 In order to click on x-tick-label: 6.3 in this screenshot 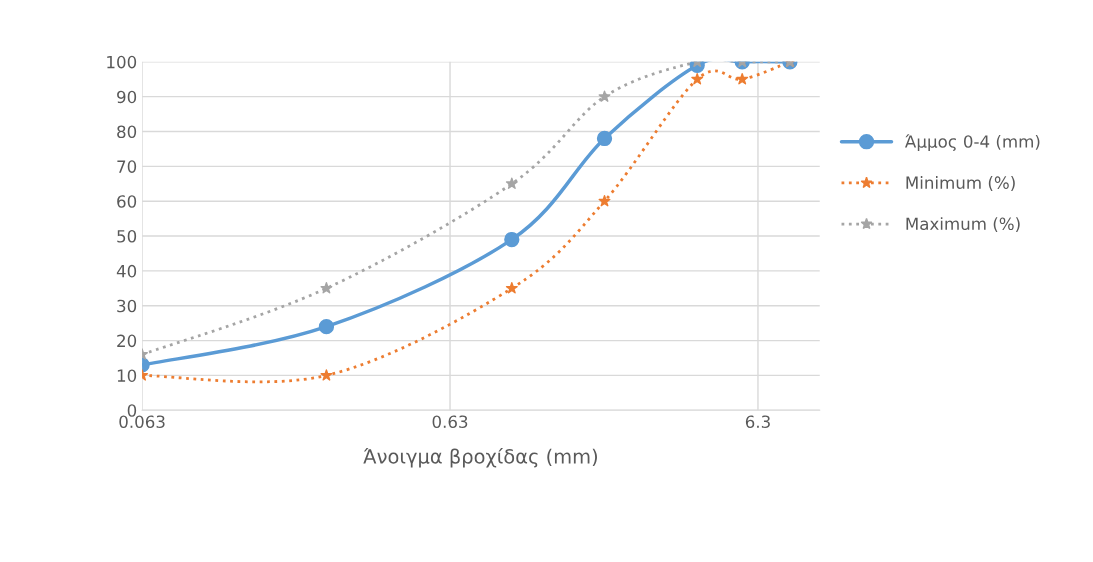, I will do `click(757, 422)`.